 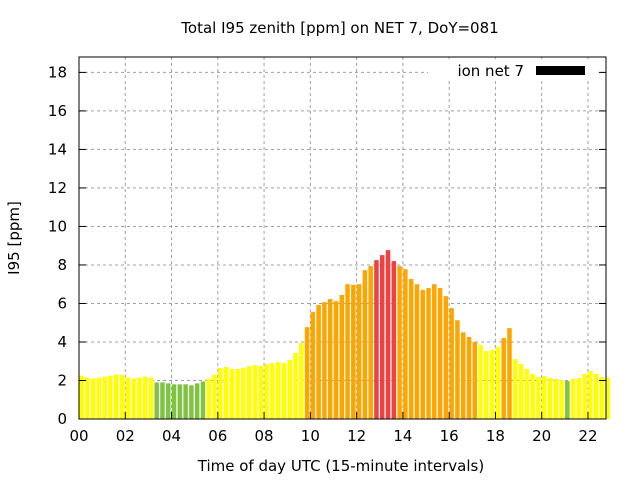 I want to click on x-tick-label: 08, so click(x=264, y=436).